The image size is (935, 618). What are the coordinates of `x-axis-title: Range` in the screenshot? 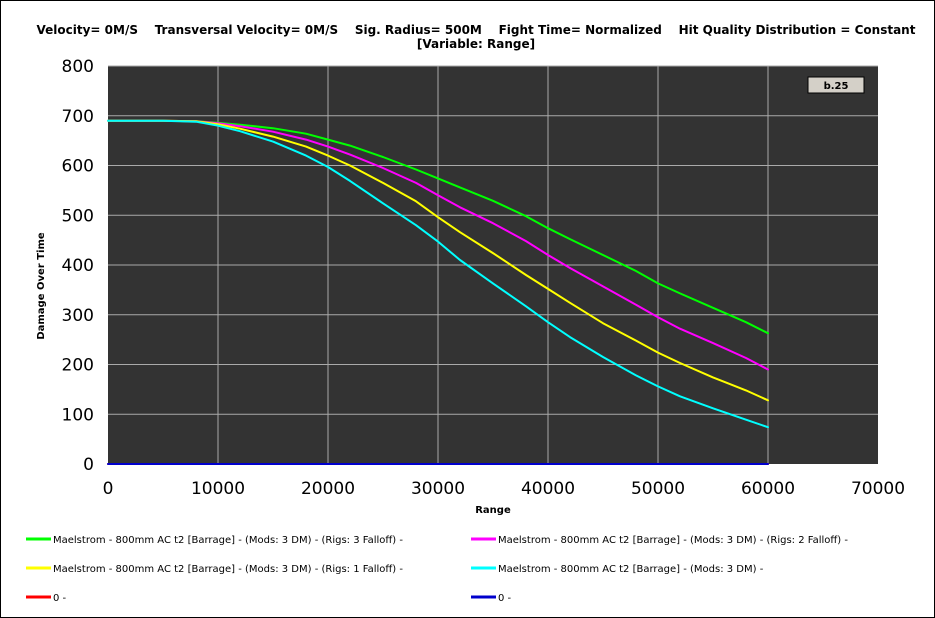 It's located at (493, 510).